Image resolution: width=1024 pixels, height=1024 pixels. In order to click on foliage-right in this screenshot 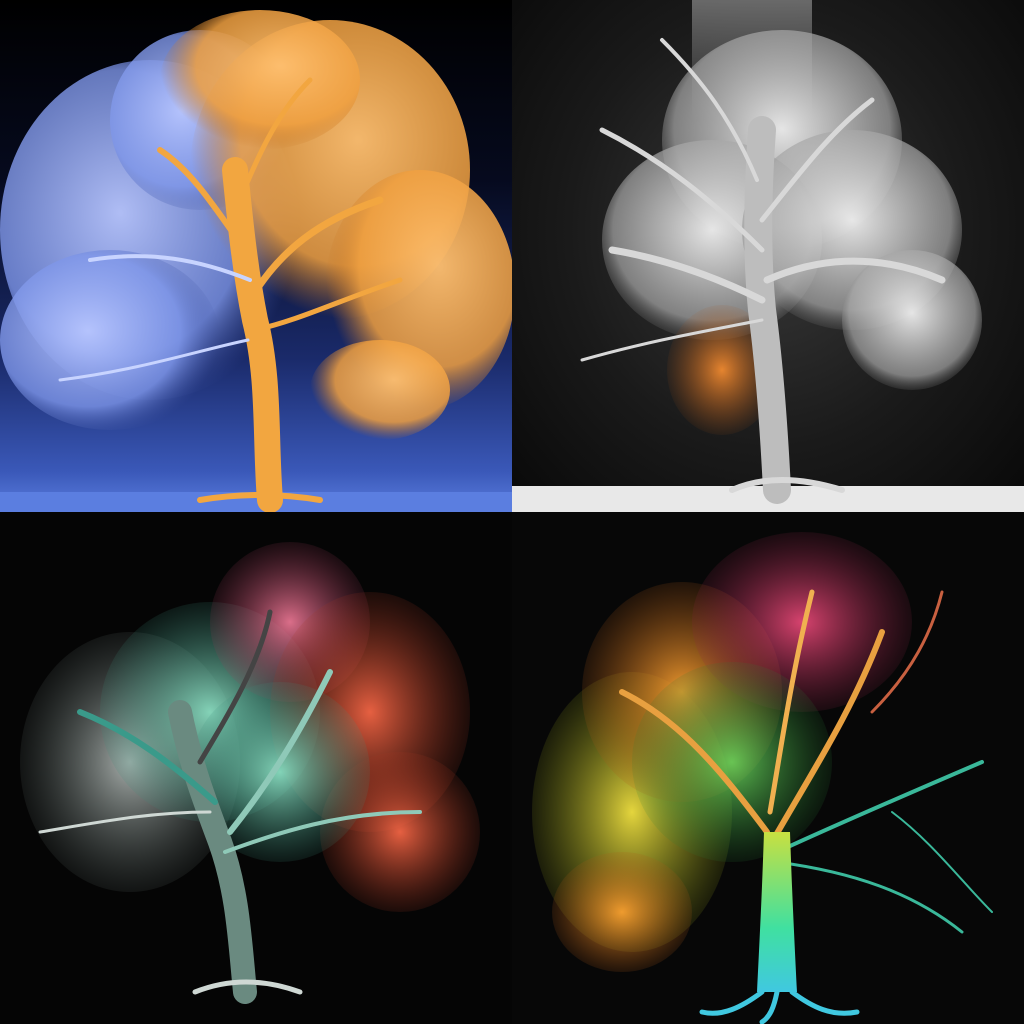, I will do `click(336, 225)`.